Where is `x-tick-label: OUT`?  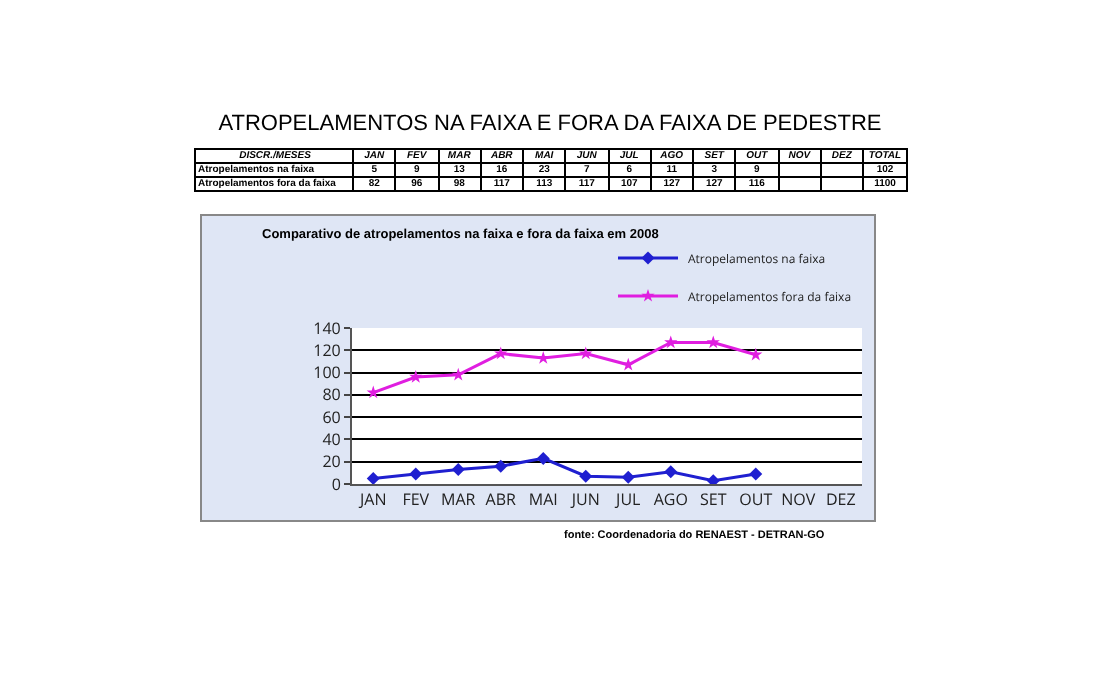
x-tick-label: OUT is located at coordinates (756, 500).